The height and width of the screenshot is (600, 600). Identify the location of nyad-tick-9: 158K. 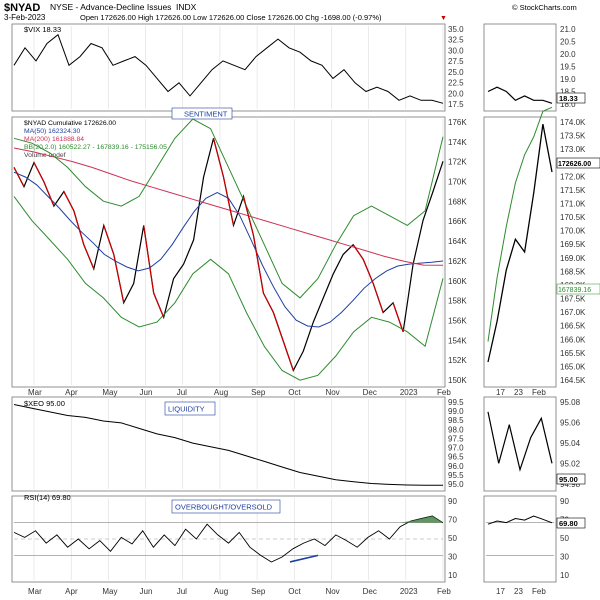
(457, 301).